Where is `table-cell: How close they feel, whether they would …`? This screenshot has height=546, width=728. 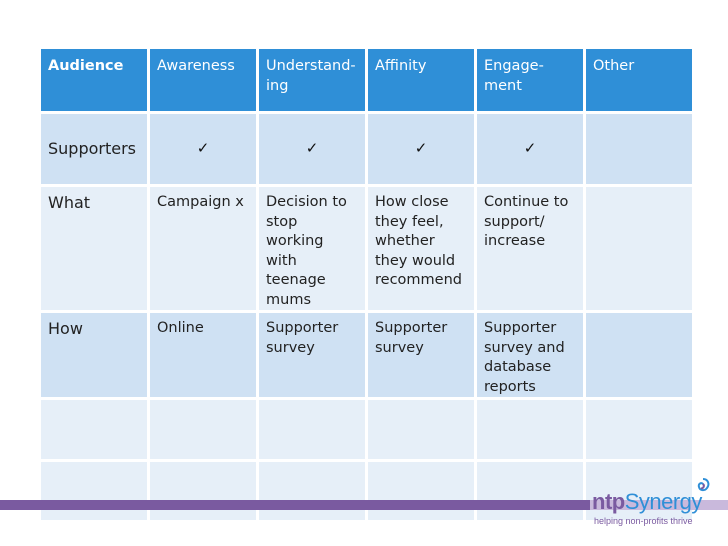
table-cell: How close they feel, whether they would … is located at coordinates (421, 248).